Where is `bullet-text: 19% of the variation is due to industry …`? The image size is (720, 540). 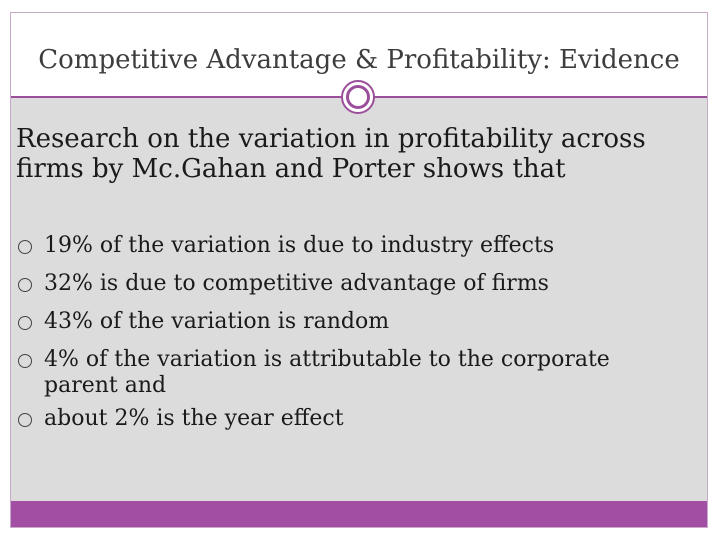 bullet-text: 19% of the variation is due to industry … is located at coordinates (299, 245).